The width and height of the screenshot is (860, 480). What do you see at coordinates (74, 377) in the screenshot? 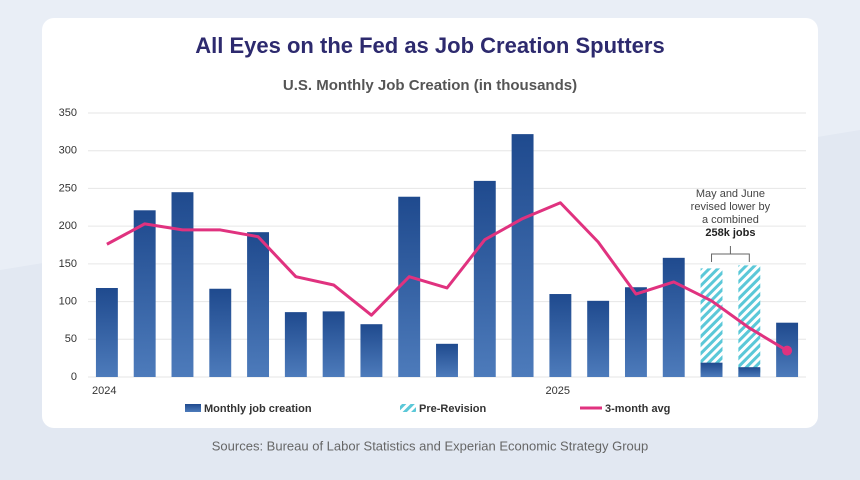
I see `y-tick-label: 0` at bounding box center [74, 377].